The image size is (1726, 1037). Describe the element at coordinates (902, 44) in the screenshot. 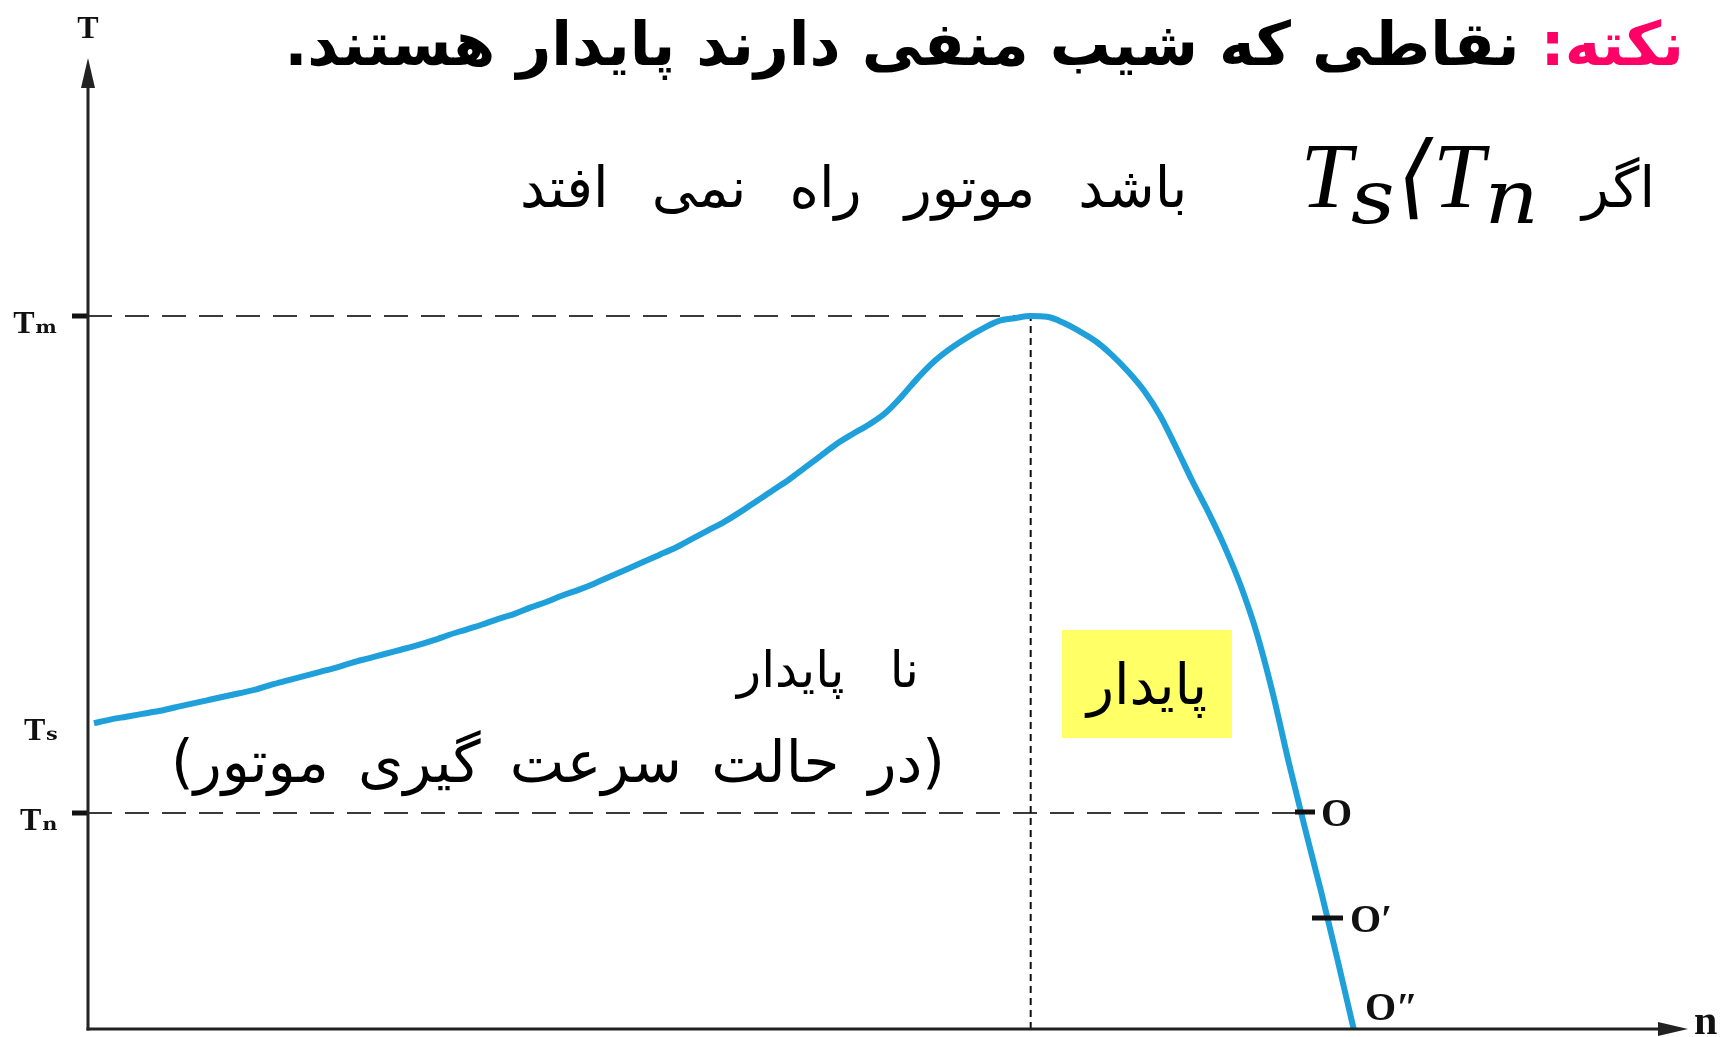

I see `subtitle: نقاطی که شیب منفی دارند پایدار هستند.` at that location.